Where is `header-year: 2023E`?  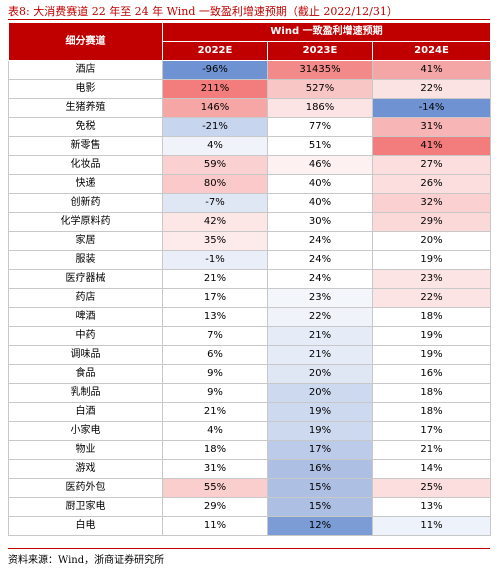
header-year: 2023E is located at coordinates (320, 51).